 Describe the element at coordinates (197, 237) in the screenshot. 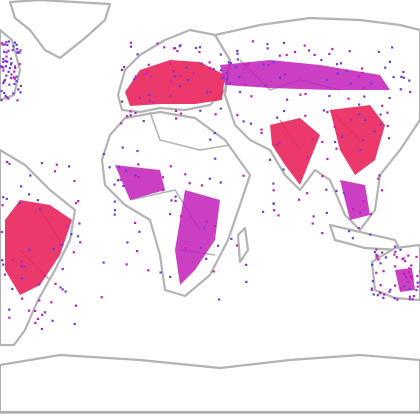

I see `africa-density` at that location.